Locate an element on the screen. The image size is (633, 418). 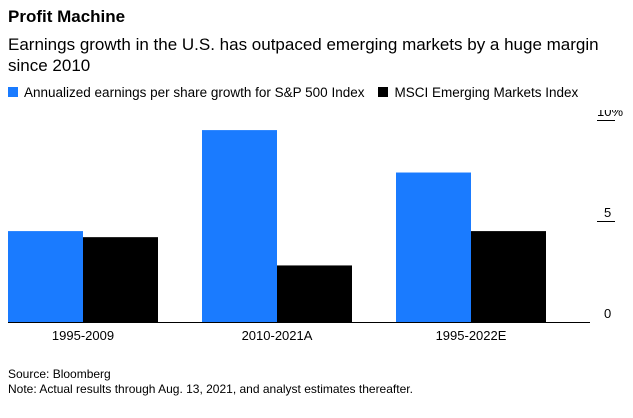
chart-title: Profit Machine is located at coordinates (67, 16).